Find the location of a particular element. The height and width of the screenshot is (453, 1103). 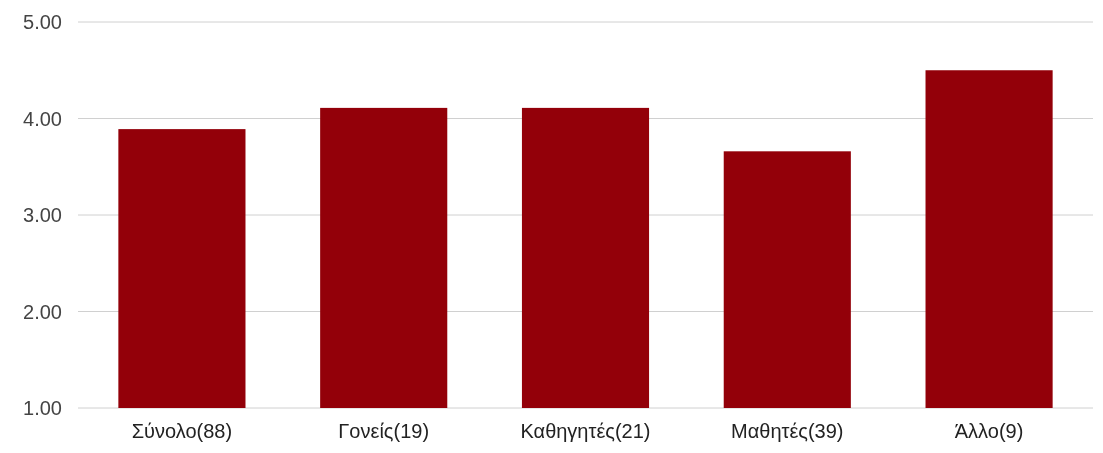

x-tick-label: Άλλο(9) is located at coordinates (989, 431).